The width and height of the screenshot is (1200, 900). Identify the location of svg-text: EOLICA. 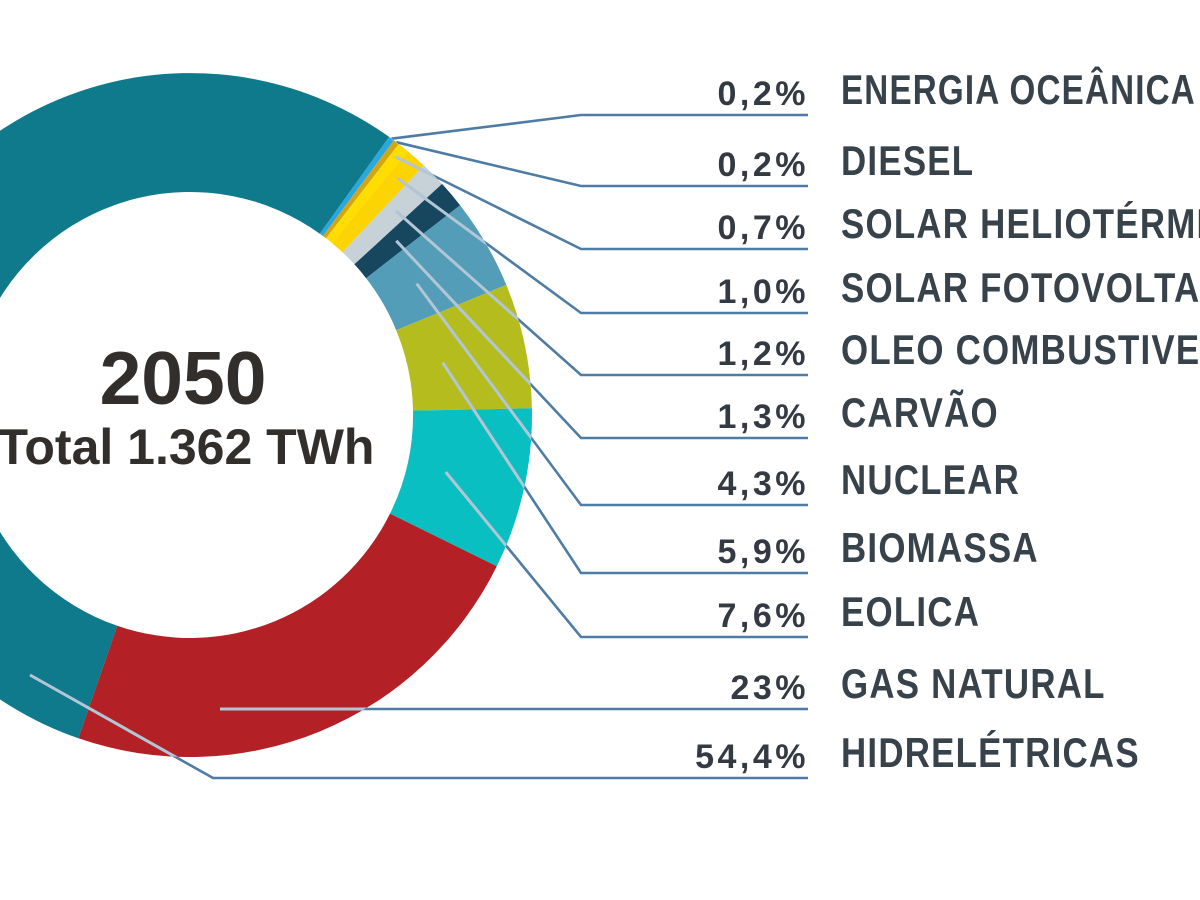
(910, 612).